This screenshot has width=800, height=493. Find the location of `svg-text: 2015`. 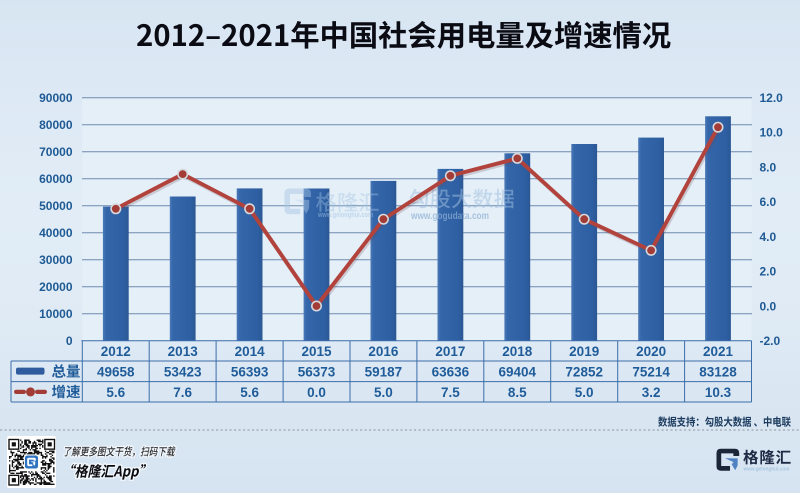

svg-text: 2015 is located at coordinates (316, 351).